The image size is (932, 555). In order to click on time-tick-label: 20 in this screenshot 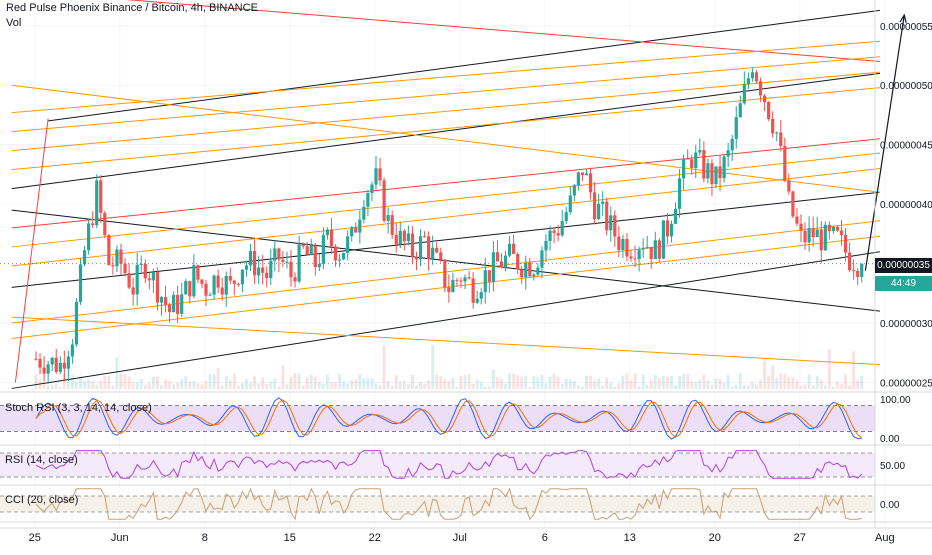, I will do `click(715, 538)`.